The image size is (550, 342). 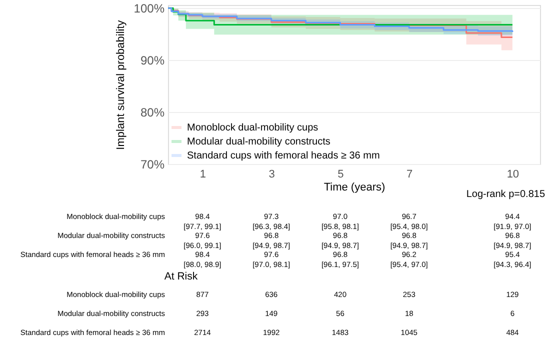 I want to click on y-tick-label: 100%, so click(x=149, y=9).